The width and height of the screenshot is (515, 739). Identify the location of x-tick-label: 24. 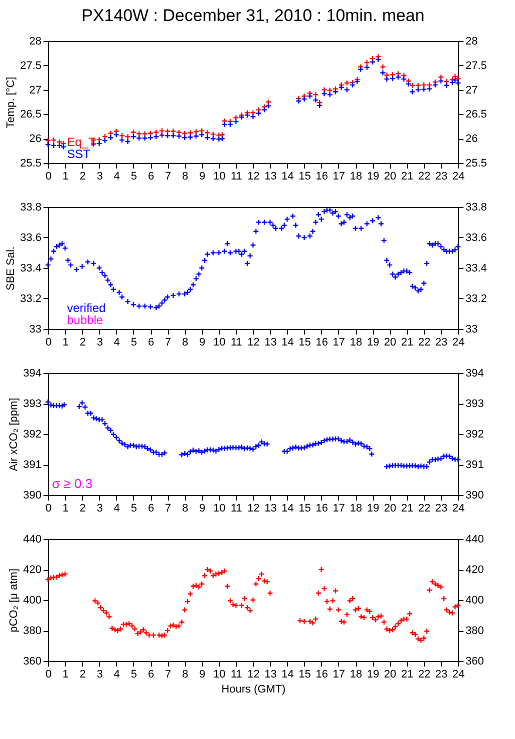
(458, 508).